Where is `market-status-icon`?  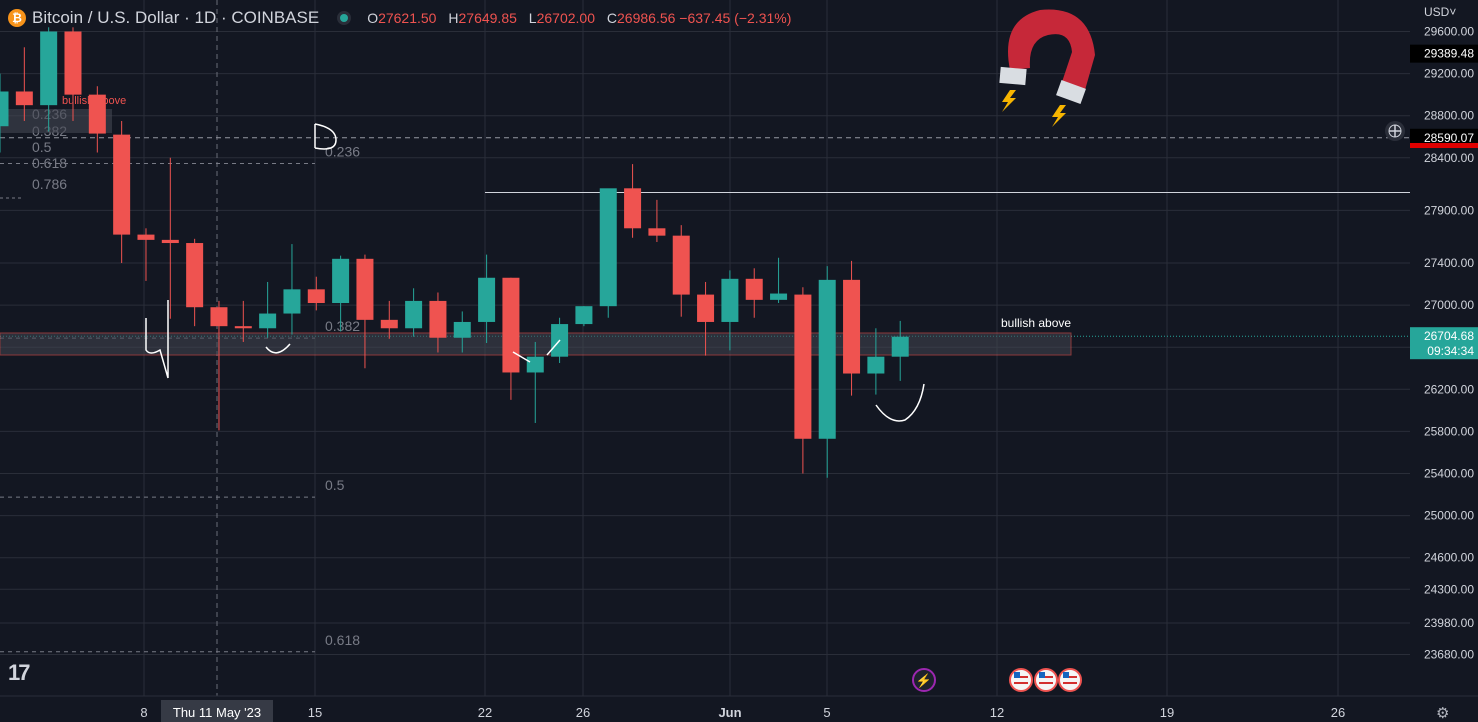 market-status-icon is located at coordinates (344, 18).